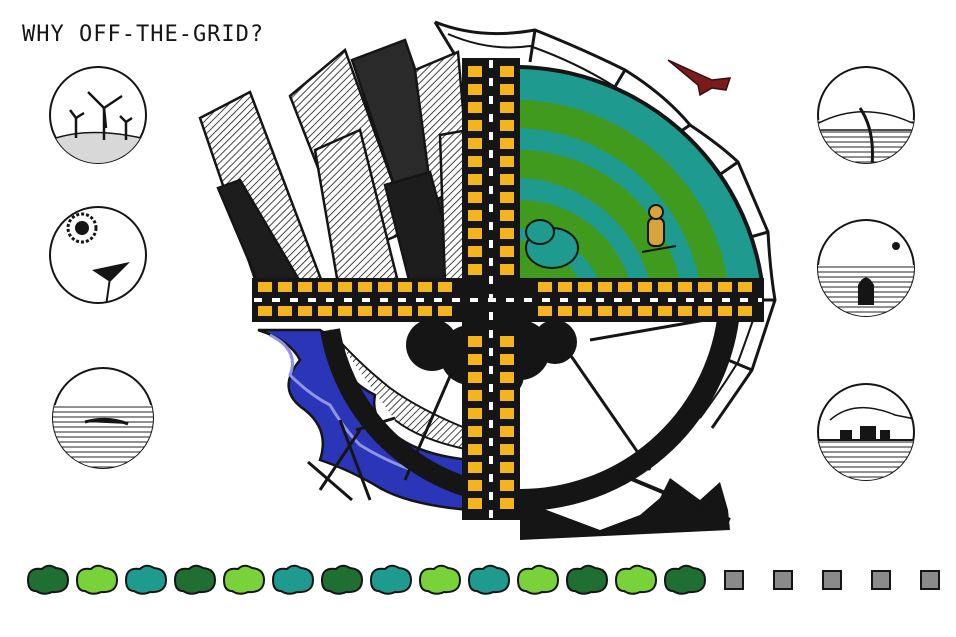 The height and width of the screenshot is (637, 956). What do you see at coordinates (625, 504) in the screenshot?
I see `bottom-city-silhouette` at bounding box center [625, 504].